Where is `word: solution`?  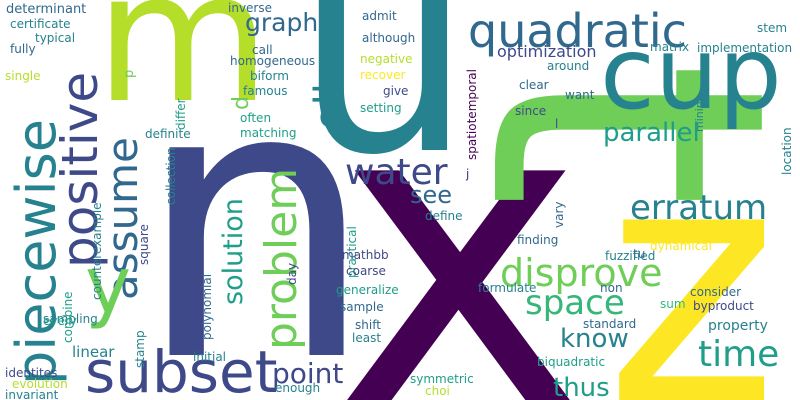 word: solution is located at coordinates (233, 251).